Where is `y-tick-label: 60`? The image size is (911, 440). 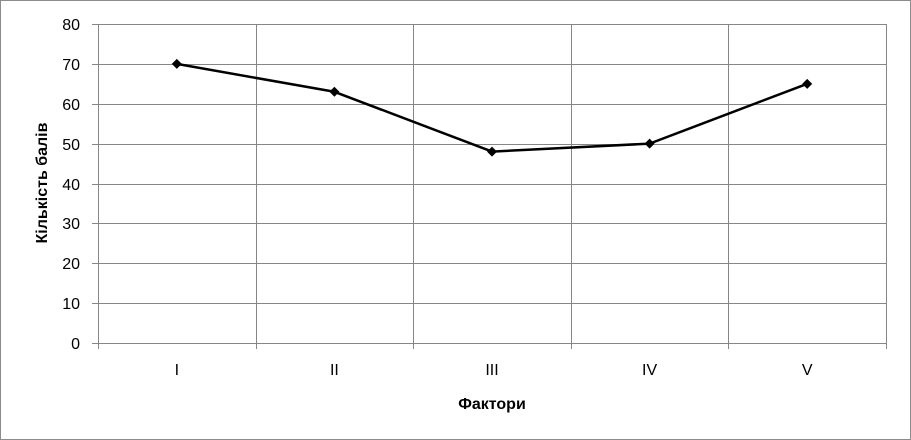 y-tick-label: 60 is located at coordinates (71, 105).